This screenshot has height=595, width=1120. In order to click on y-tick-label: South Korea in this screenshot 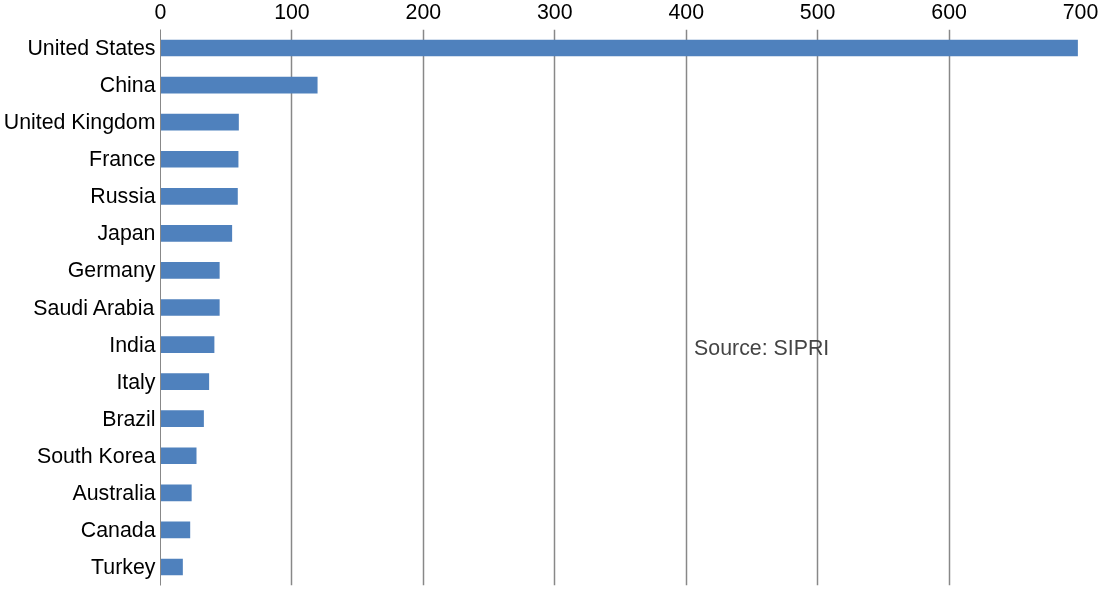, I will do `click(96, 455)`.